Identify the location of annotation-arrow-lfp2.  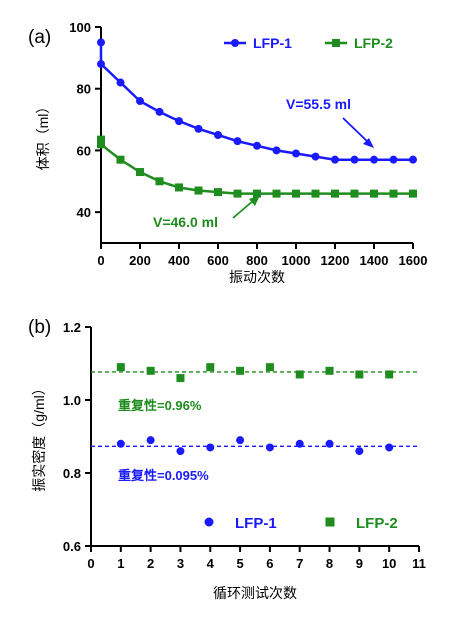
(243, 209).